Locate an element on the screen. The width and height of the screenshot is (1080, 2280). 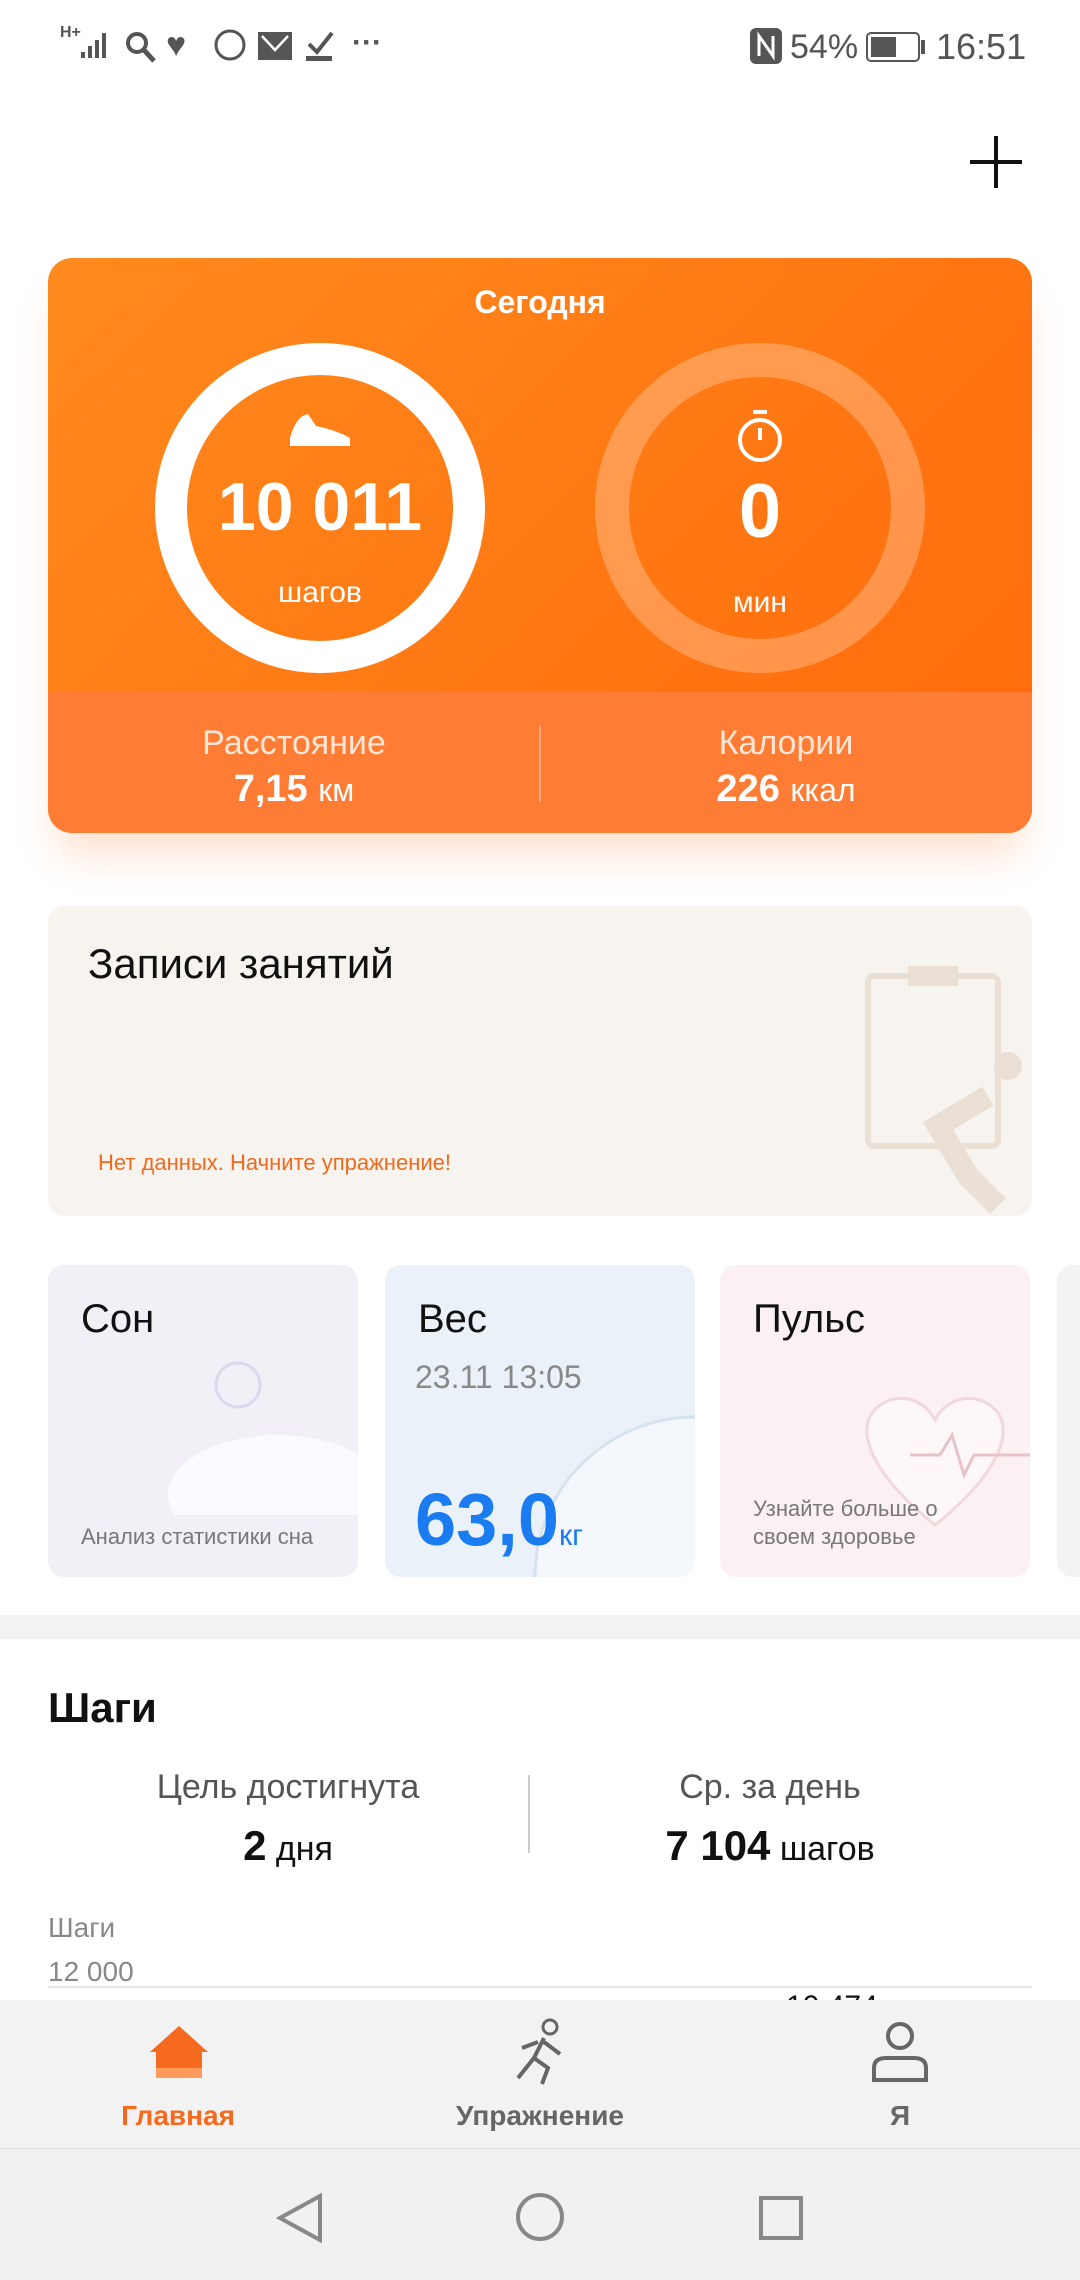
calories-label: Калории is located at coordinates (786, 743).